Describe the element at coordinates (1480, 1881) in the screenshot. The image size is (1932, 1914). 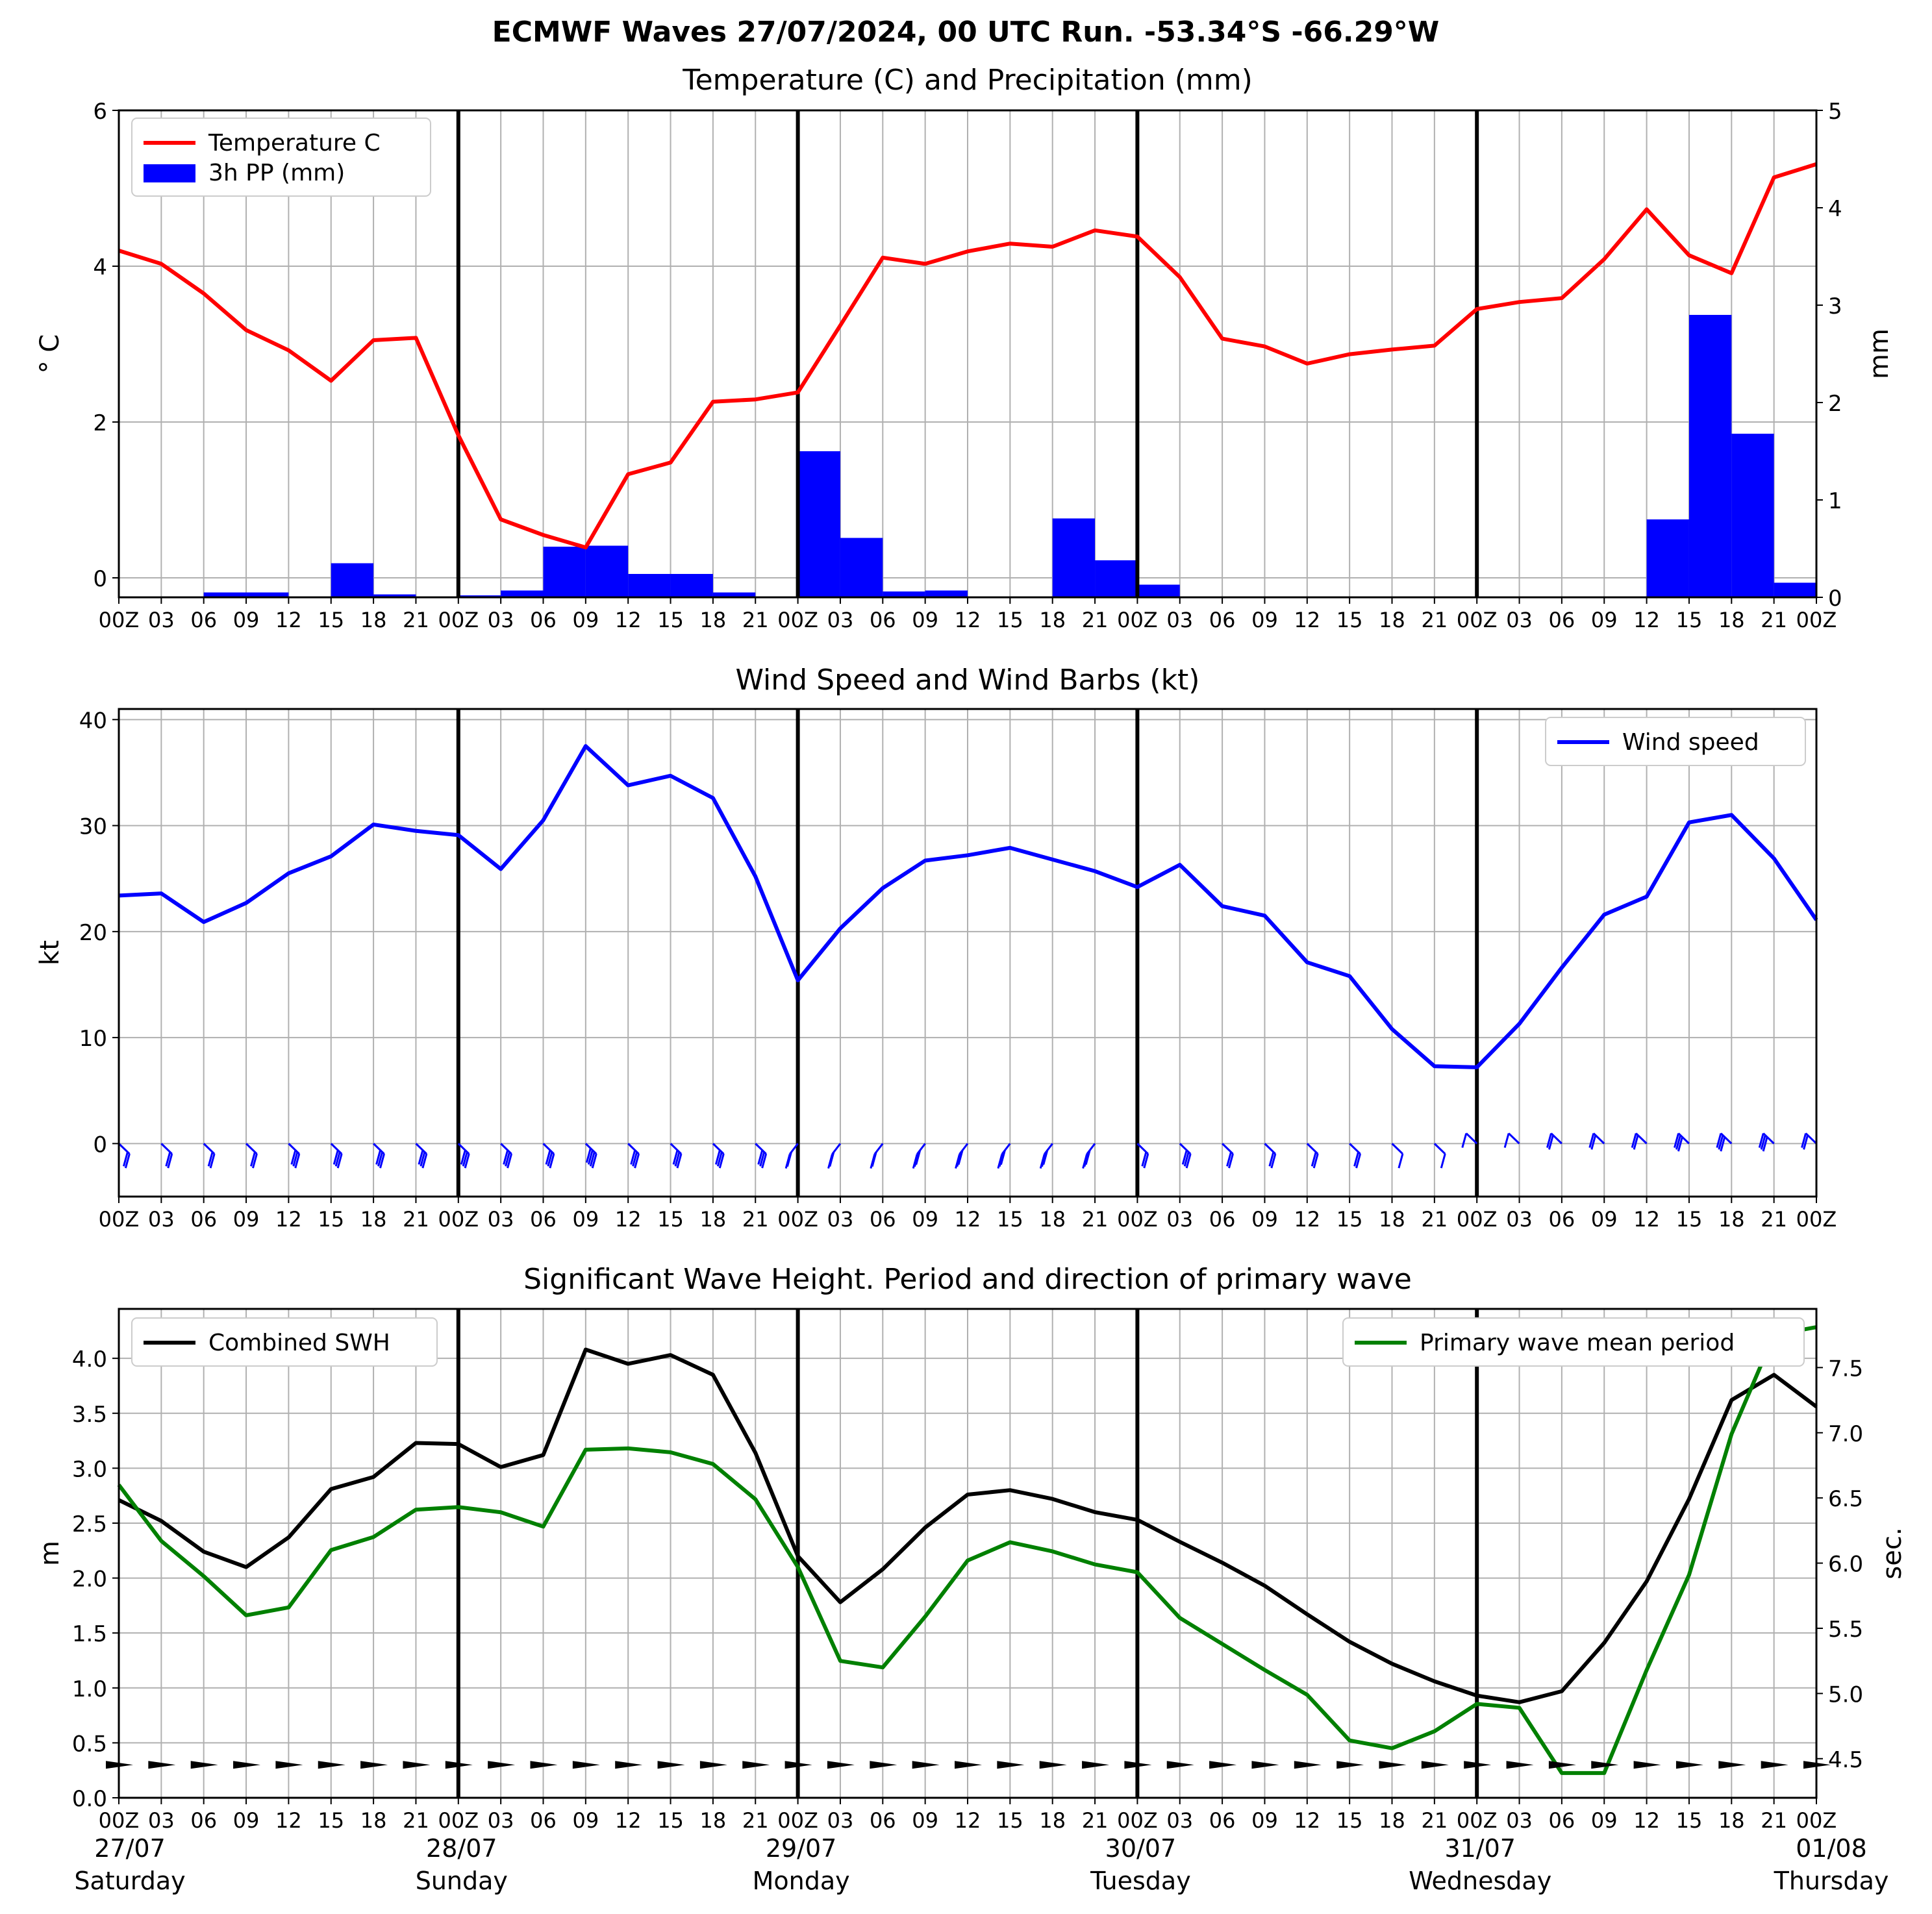
I see `day-name: Wednesday` at that location.